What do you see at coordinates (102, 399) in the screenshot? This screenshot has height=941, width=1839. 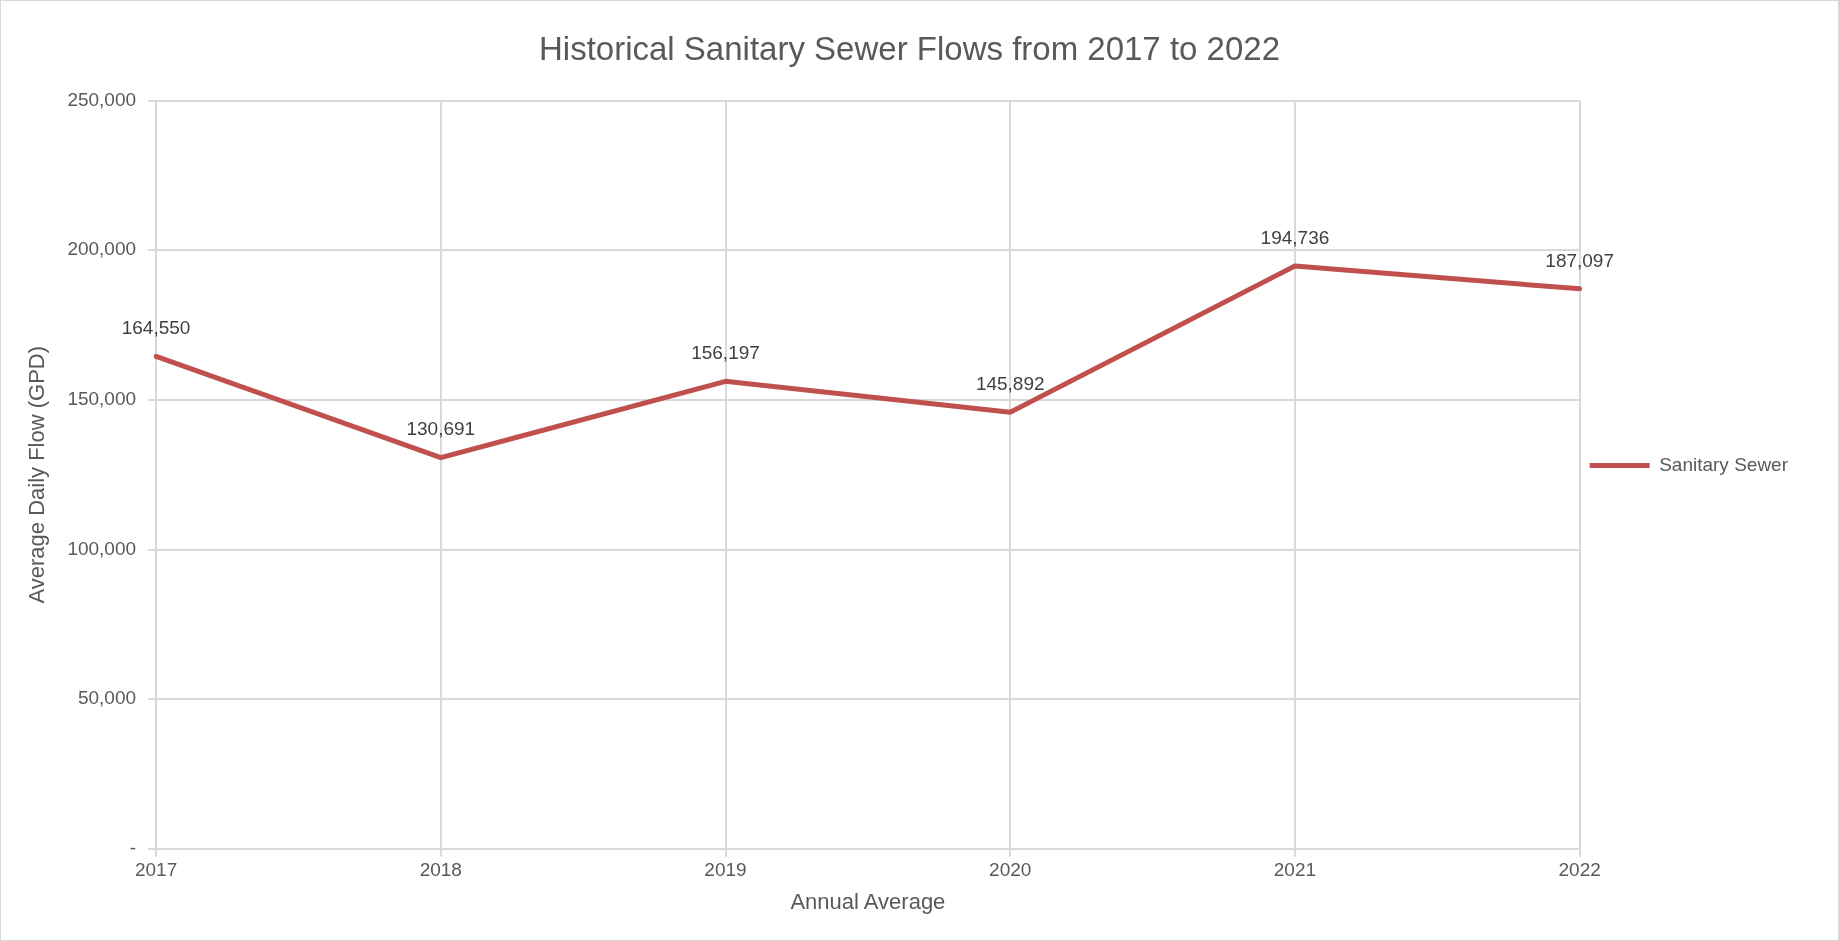 I see `y-tick-label: 150,000` at bounding box center [102, 399].